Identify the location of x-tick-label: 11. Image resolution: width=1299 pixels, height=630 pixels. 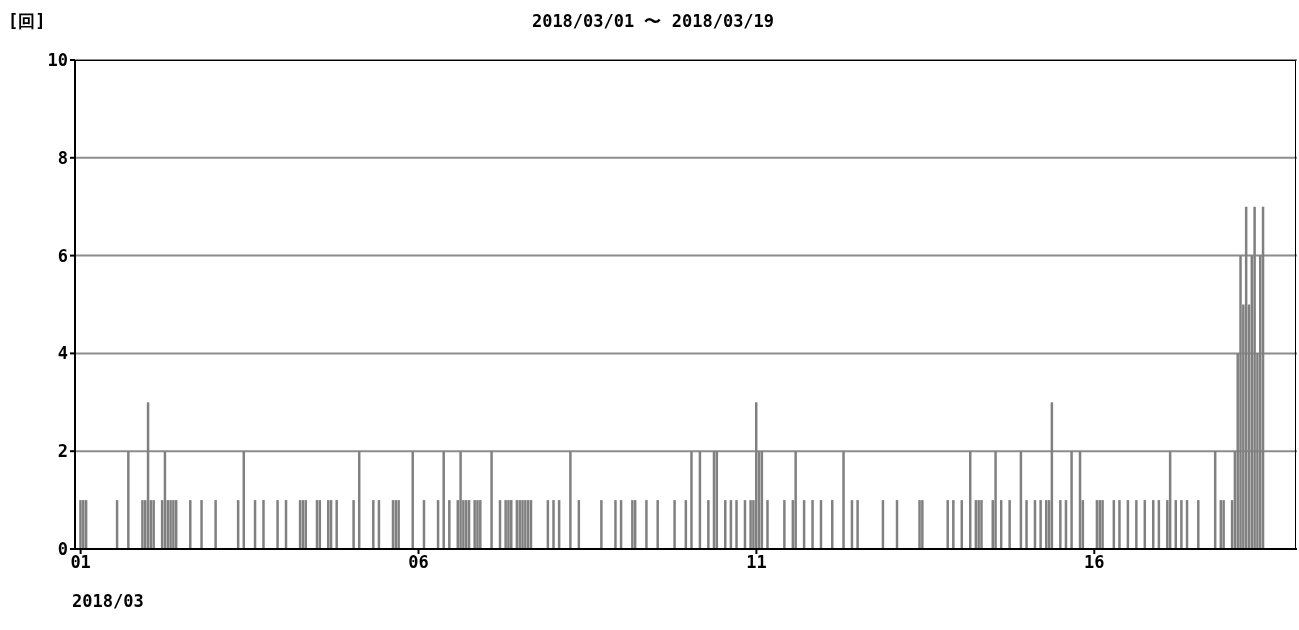
(756, 562).